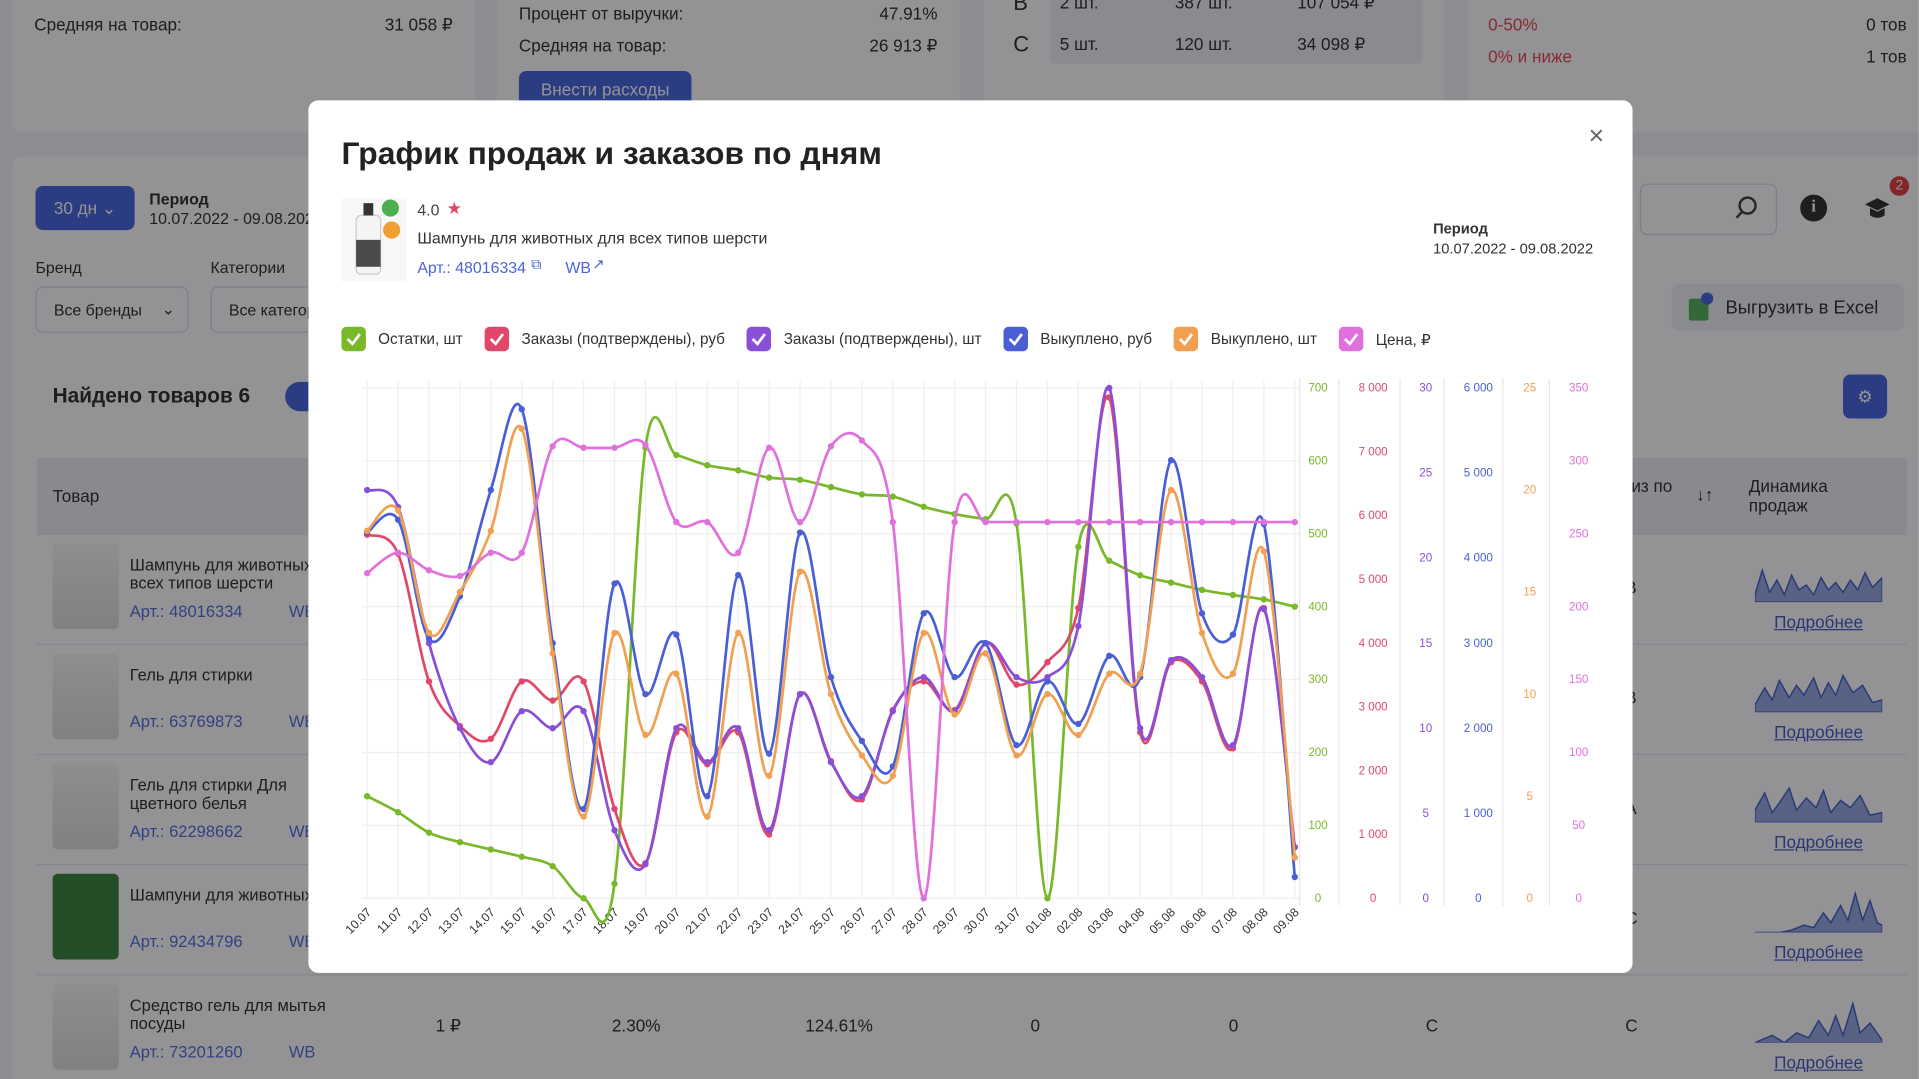  What do you see at coordinates (1705, 494) in the screenshot?
I see `sort-icon: ↓↑` at bounding box center [1705, 494].